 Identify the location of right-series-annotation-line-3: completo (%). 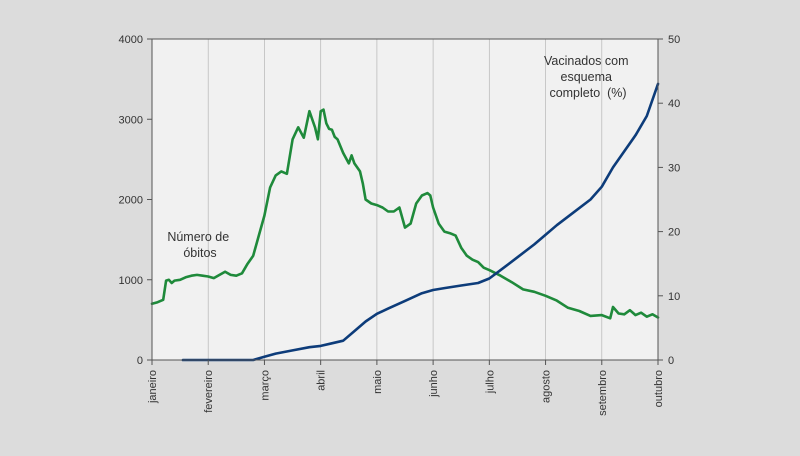
(587, 93).